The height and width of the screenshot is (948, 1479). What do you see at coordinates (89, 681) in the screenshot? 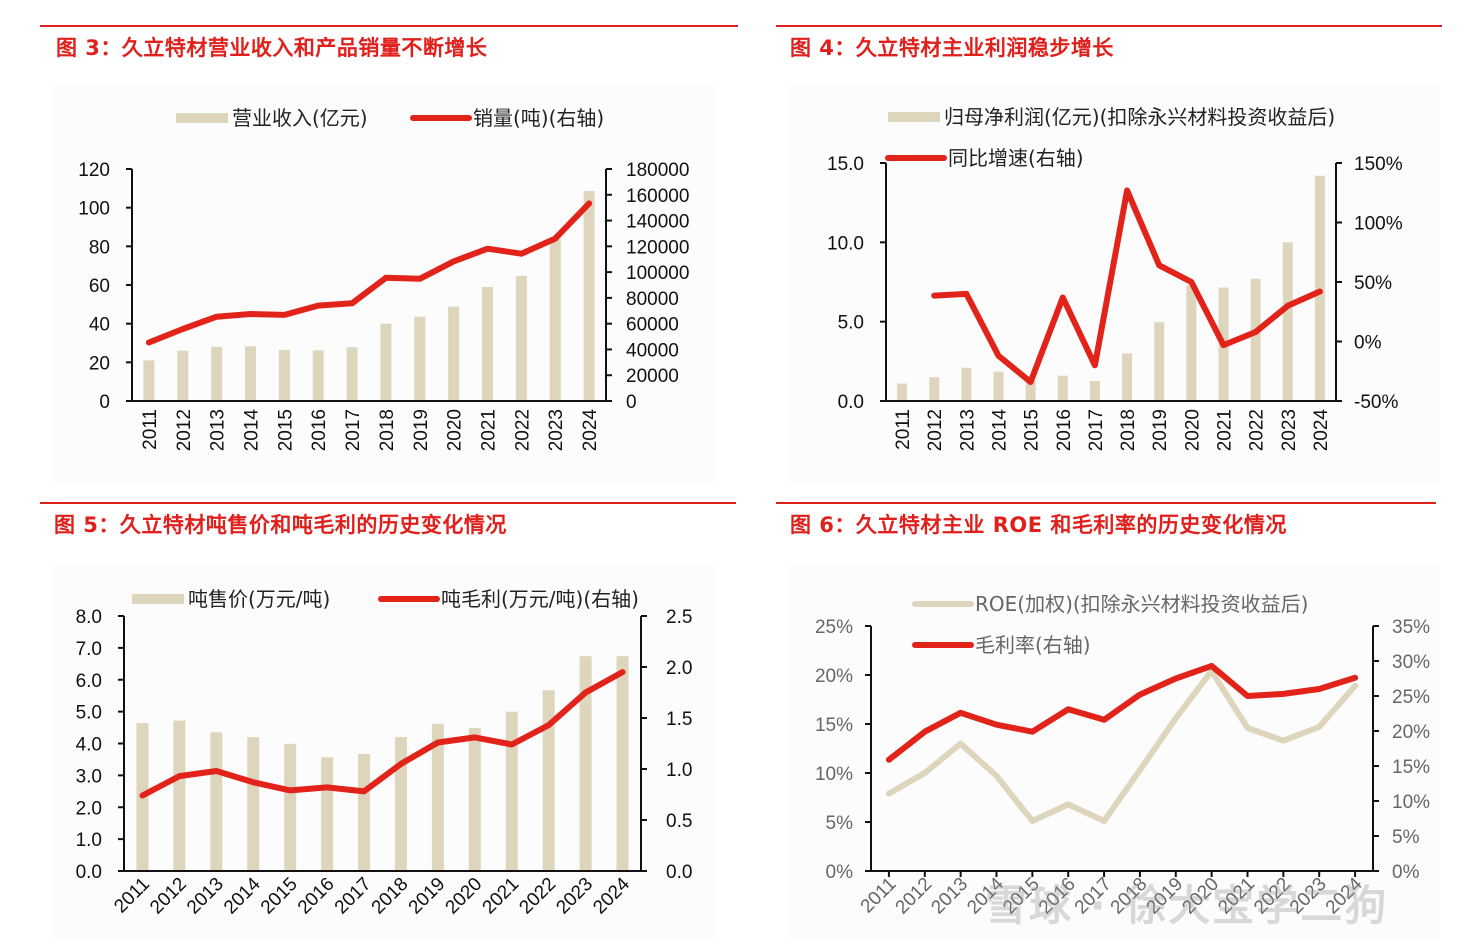
I see `fig5-left-tick-label: 6.0` at bounding box center [89, 681].